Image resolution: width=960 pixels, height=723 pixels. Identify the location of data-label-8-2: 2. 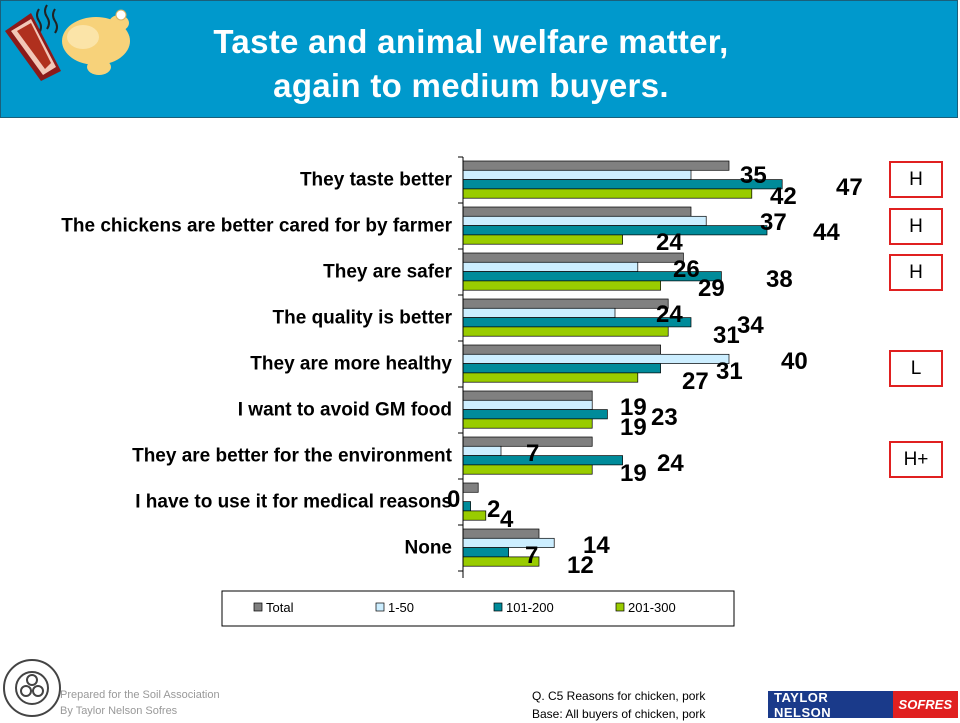
(493, 509).